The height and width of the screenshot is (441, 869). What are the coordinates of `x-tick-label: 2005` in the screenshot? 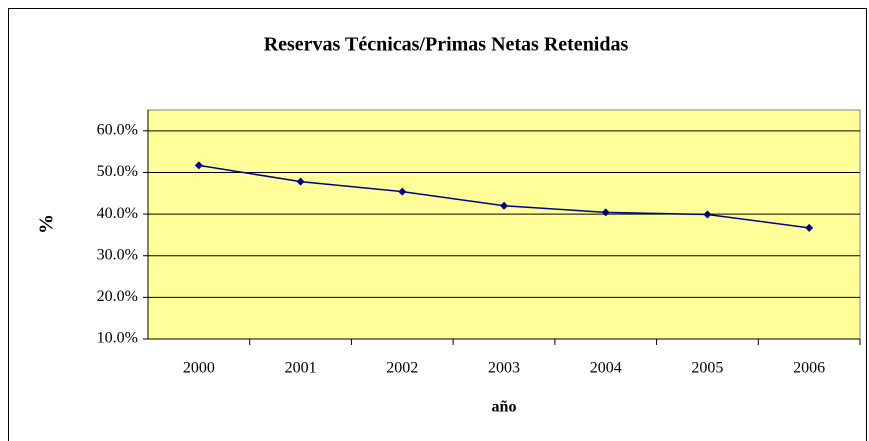 It's located at (707, 368).